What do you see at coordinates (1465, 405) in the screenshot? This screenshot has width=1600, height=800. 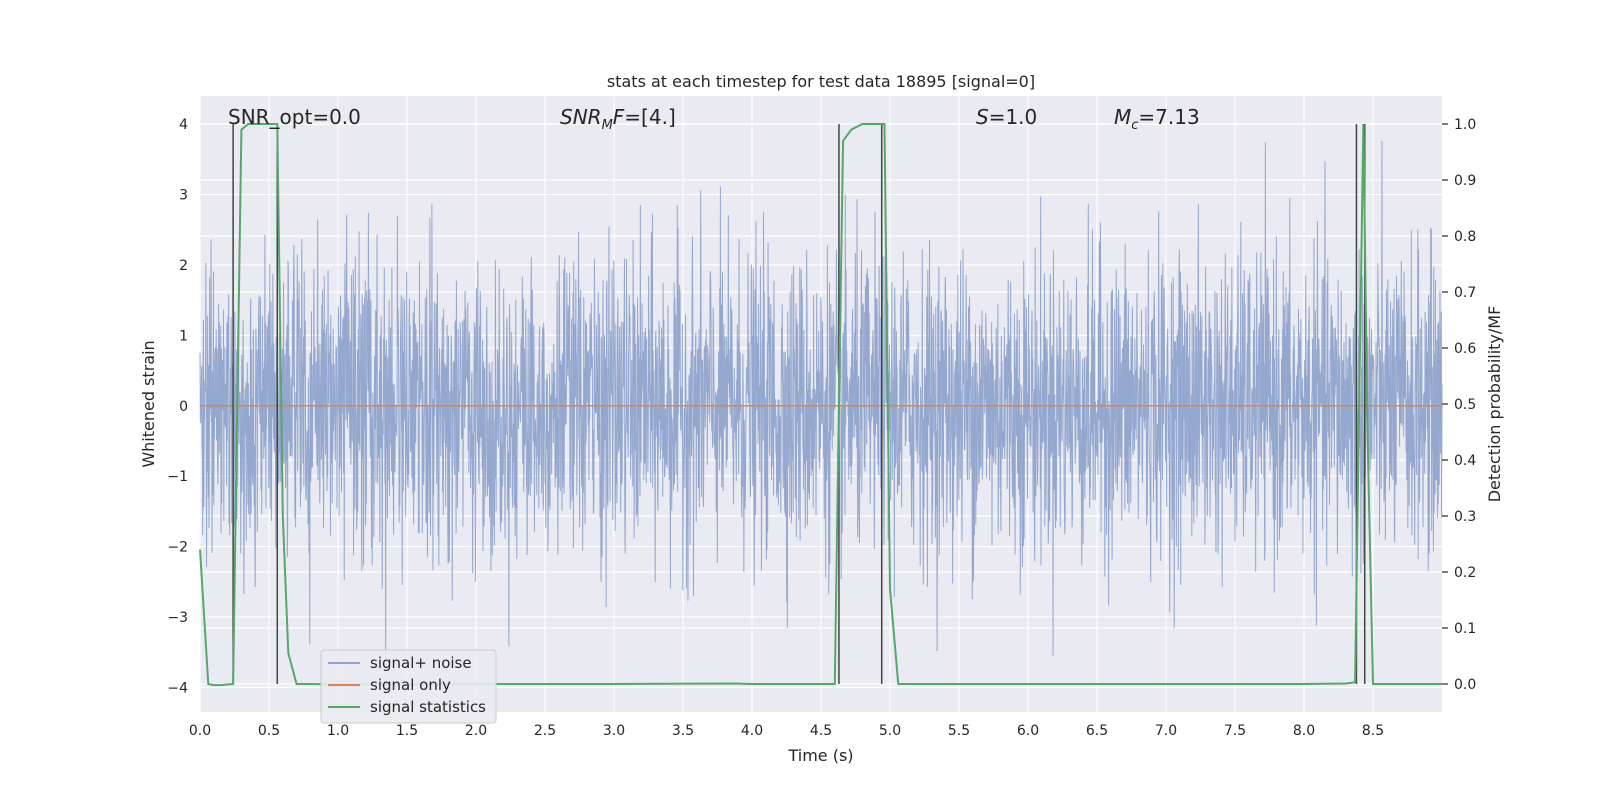 I see `y2-tick-label-5: 0.5` at bounding box center [1465, 405].